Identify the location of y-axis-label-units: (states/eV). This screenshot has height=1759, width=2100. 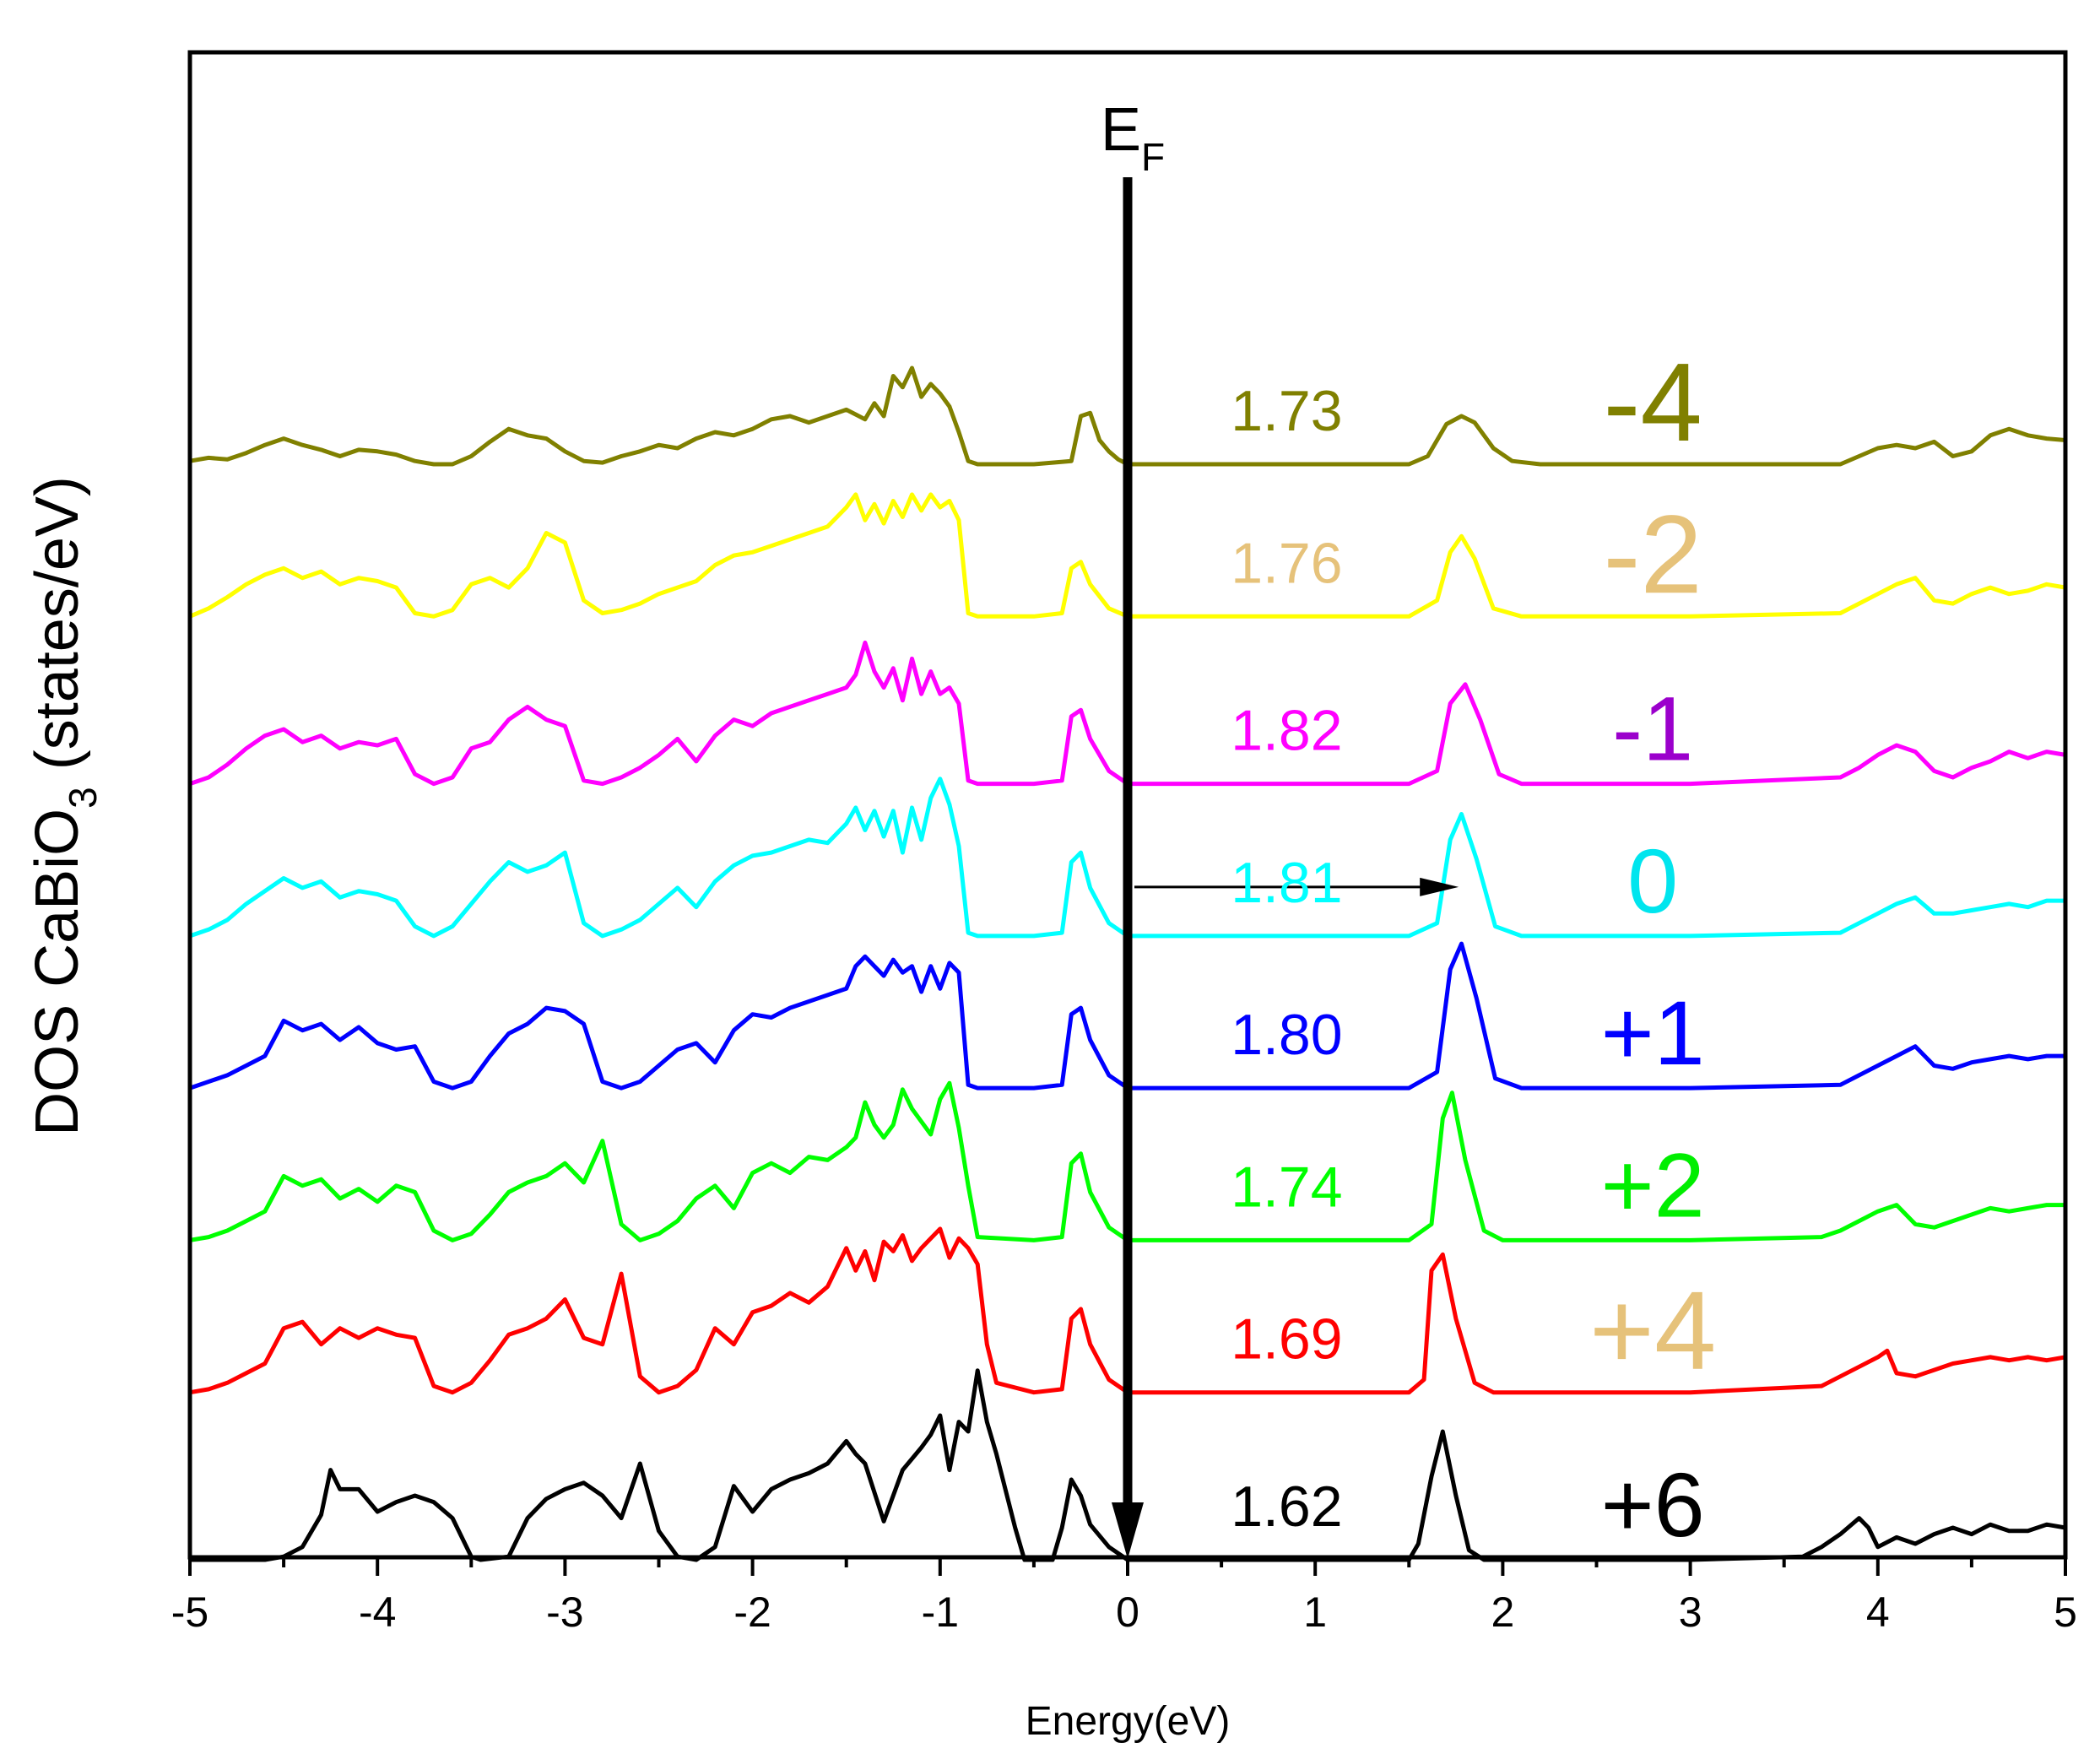
(57, 631).